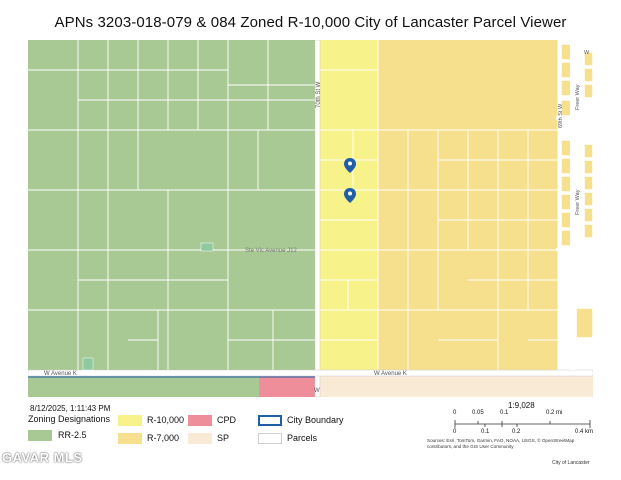 This screenshot has width=621, height=480. I want to click on legend-heading: Zoning Designations, so click(69, 419).